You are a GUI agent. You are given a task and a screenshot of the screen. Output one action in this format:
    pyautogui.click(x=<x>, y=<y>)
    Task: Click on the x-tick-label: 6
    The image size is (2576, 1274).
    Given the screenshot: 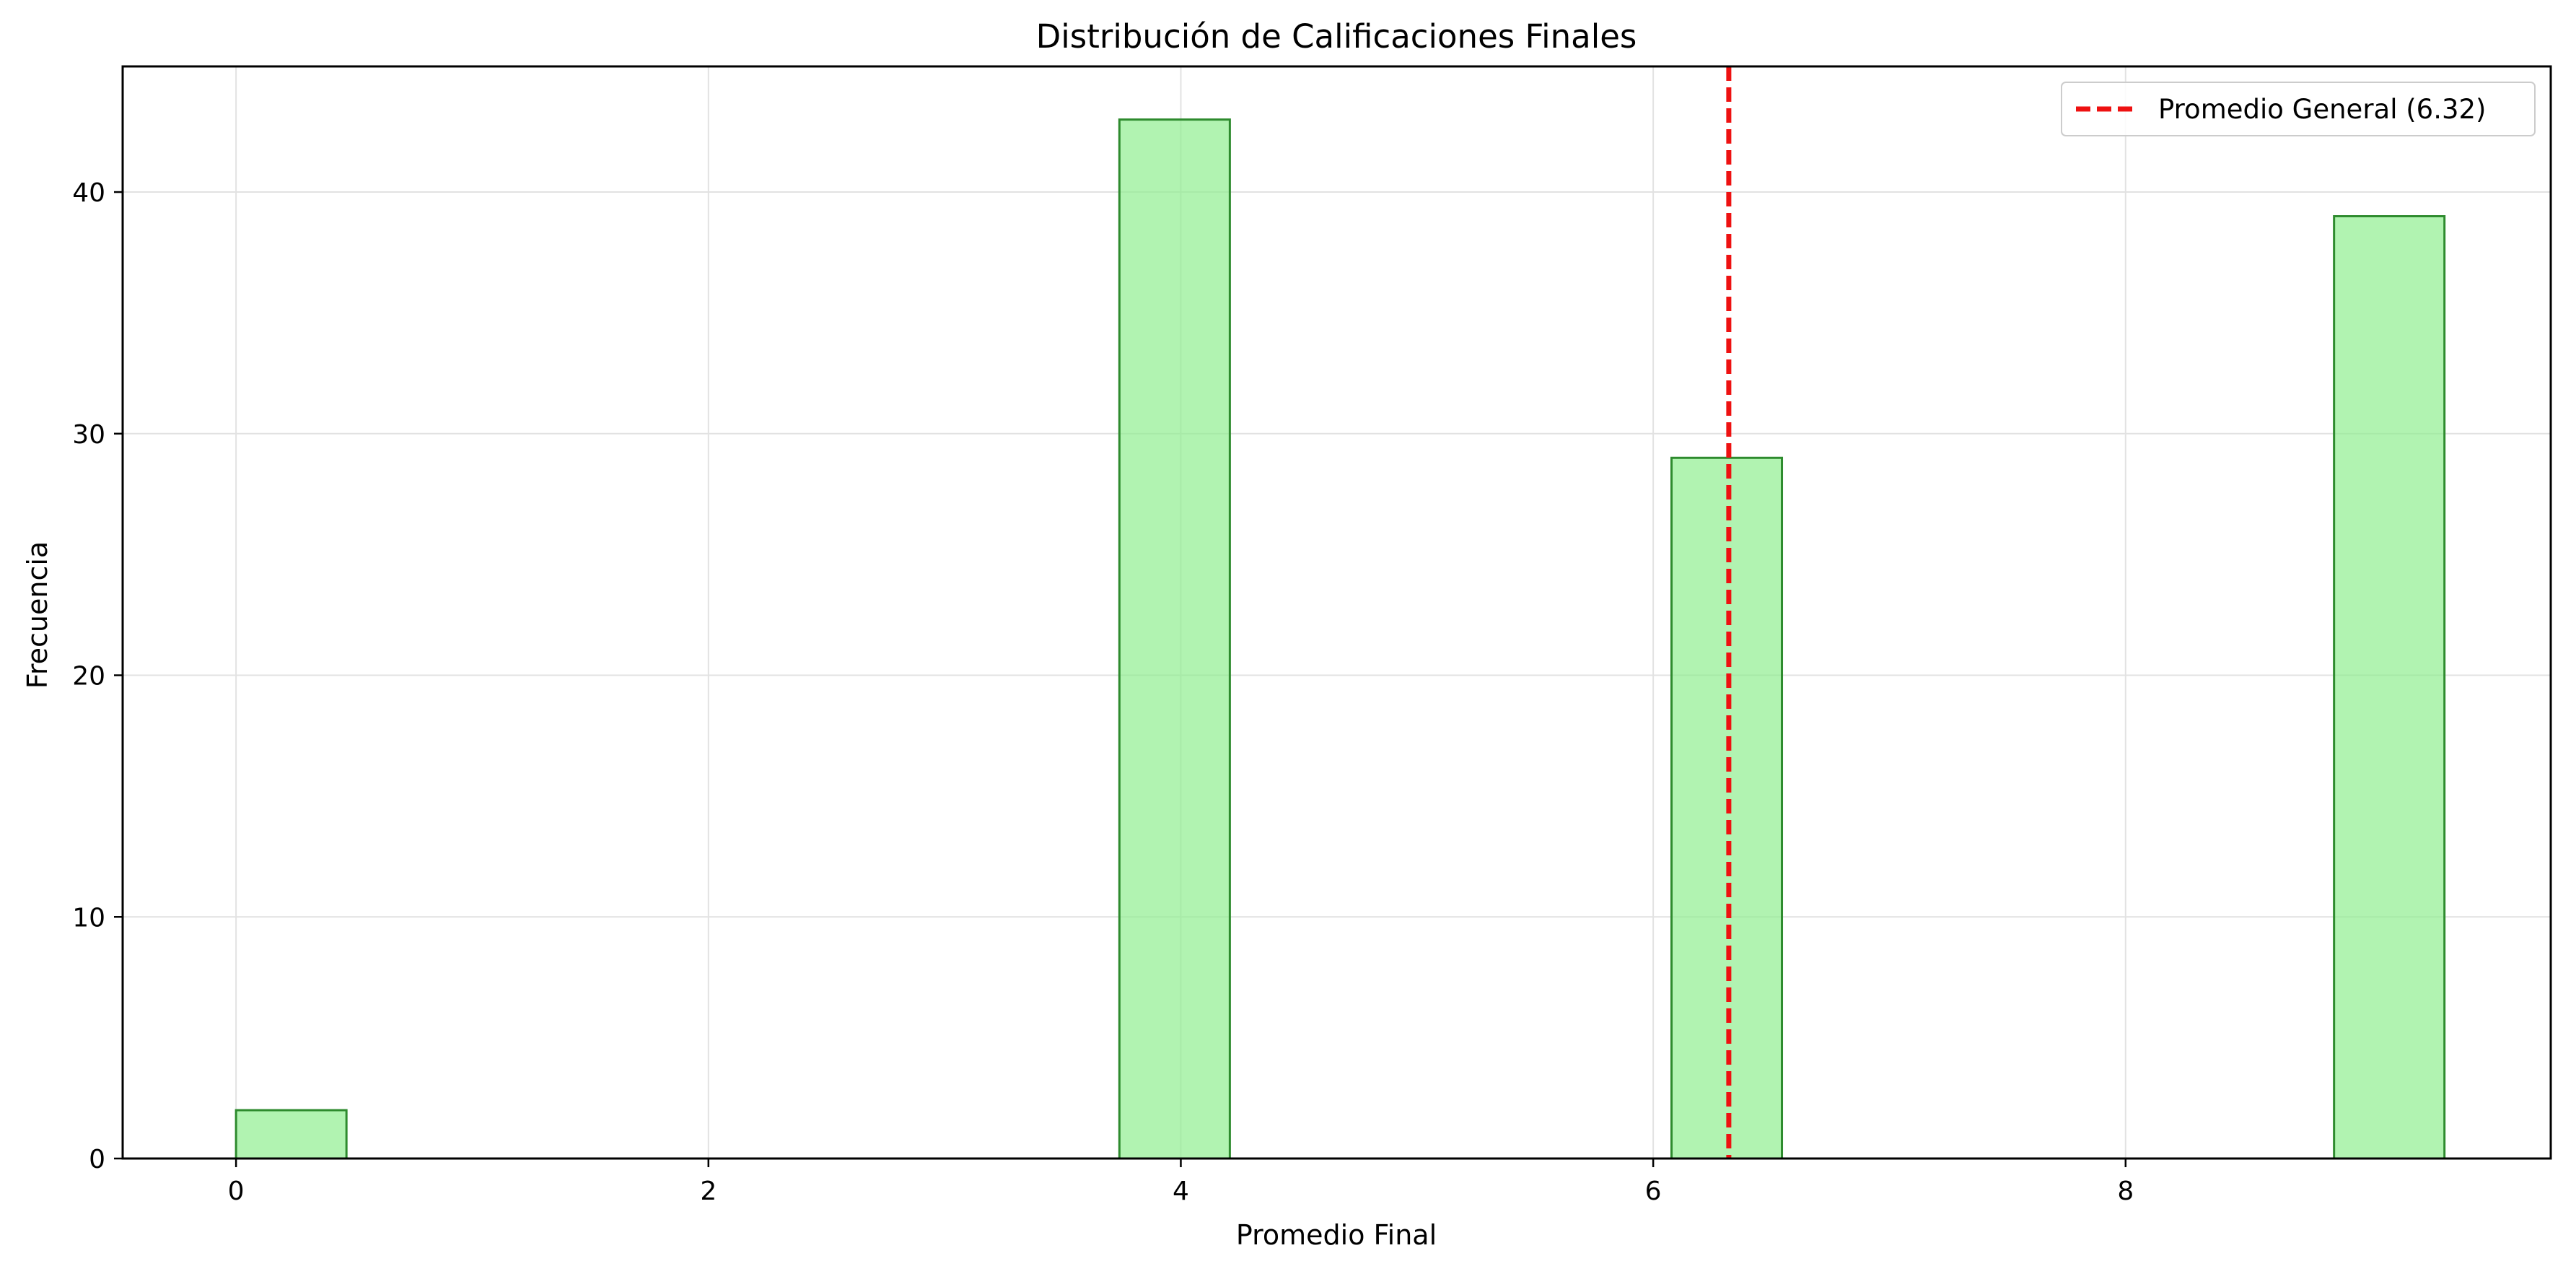 What is the action you would take?
    pyautogui.click(x=1653, y=1191)
    